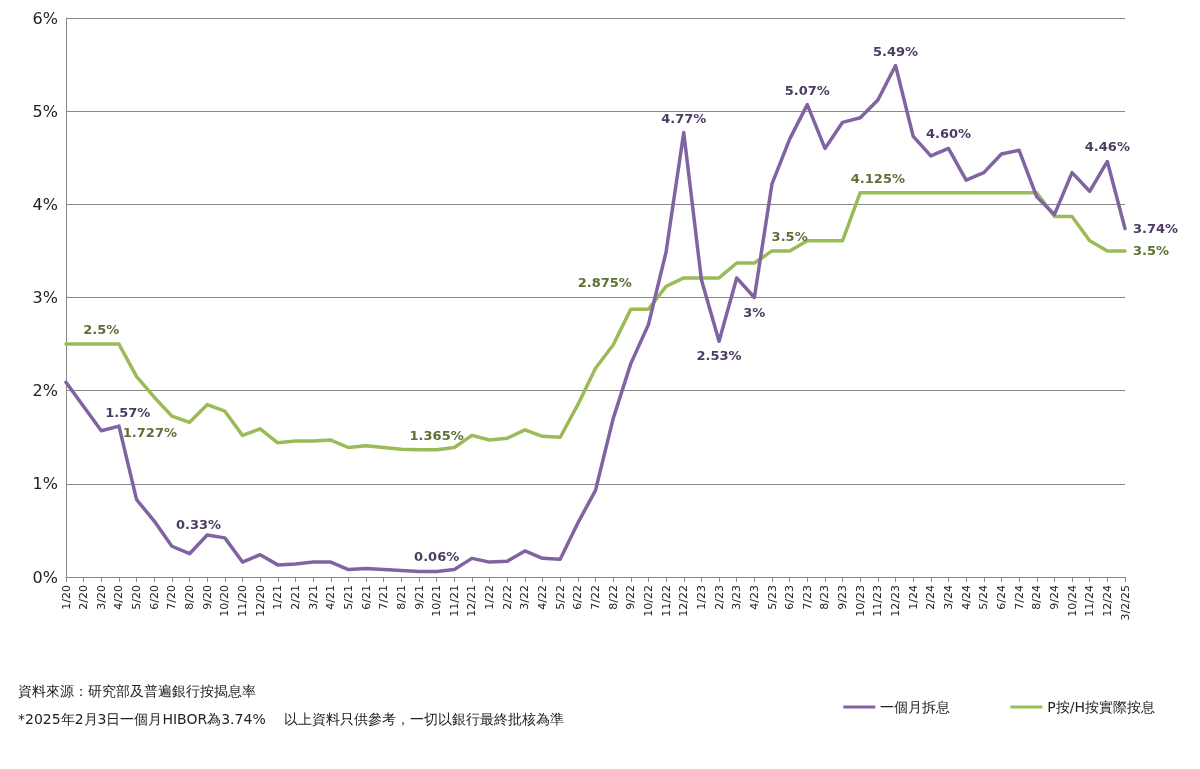 Image resolution: width=1200 pixels, height=769 pixels. What do you see at coordinates (843, 597) in the screenshot?
I see `x-tick-label: 9/23` at bounding box center [843, 597].